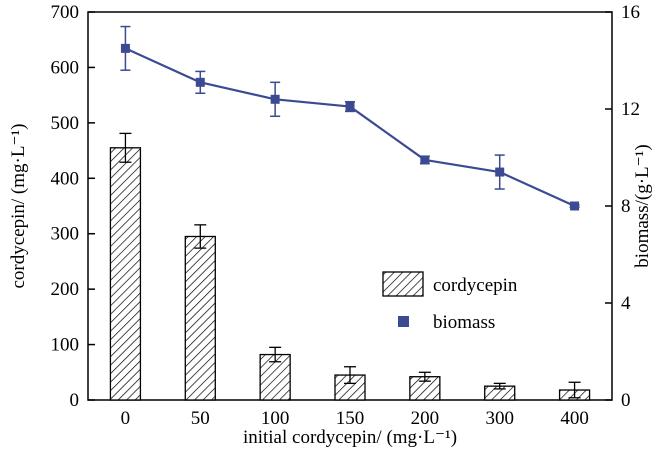 This screenshot has width=667, height=461. Describe the element at coordinates (464, 322) in the screenshot. I see `legend-label-biomass: biomass` at that location.